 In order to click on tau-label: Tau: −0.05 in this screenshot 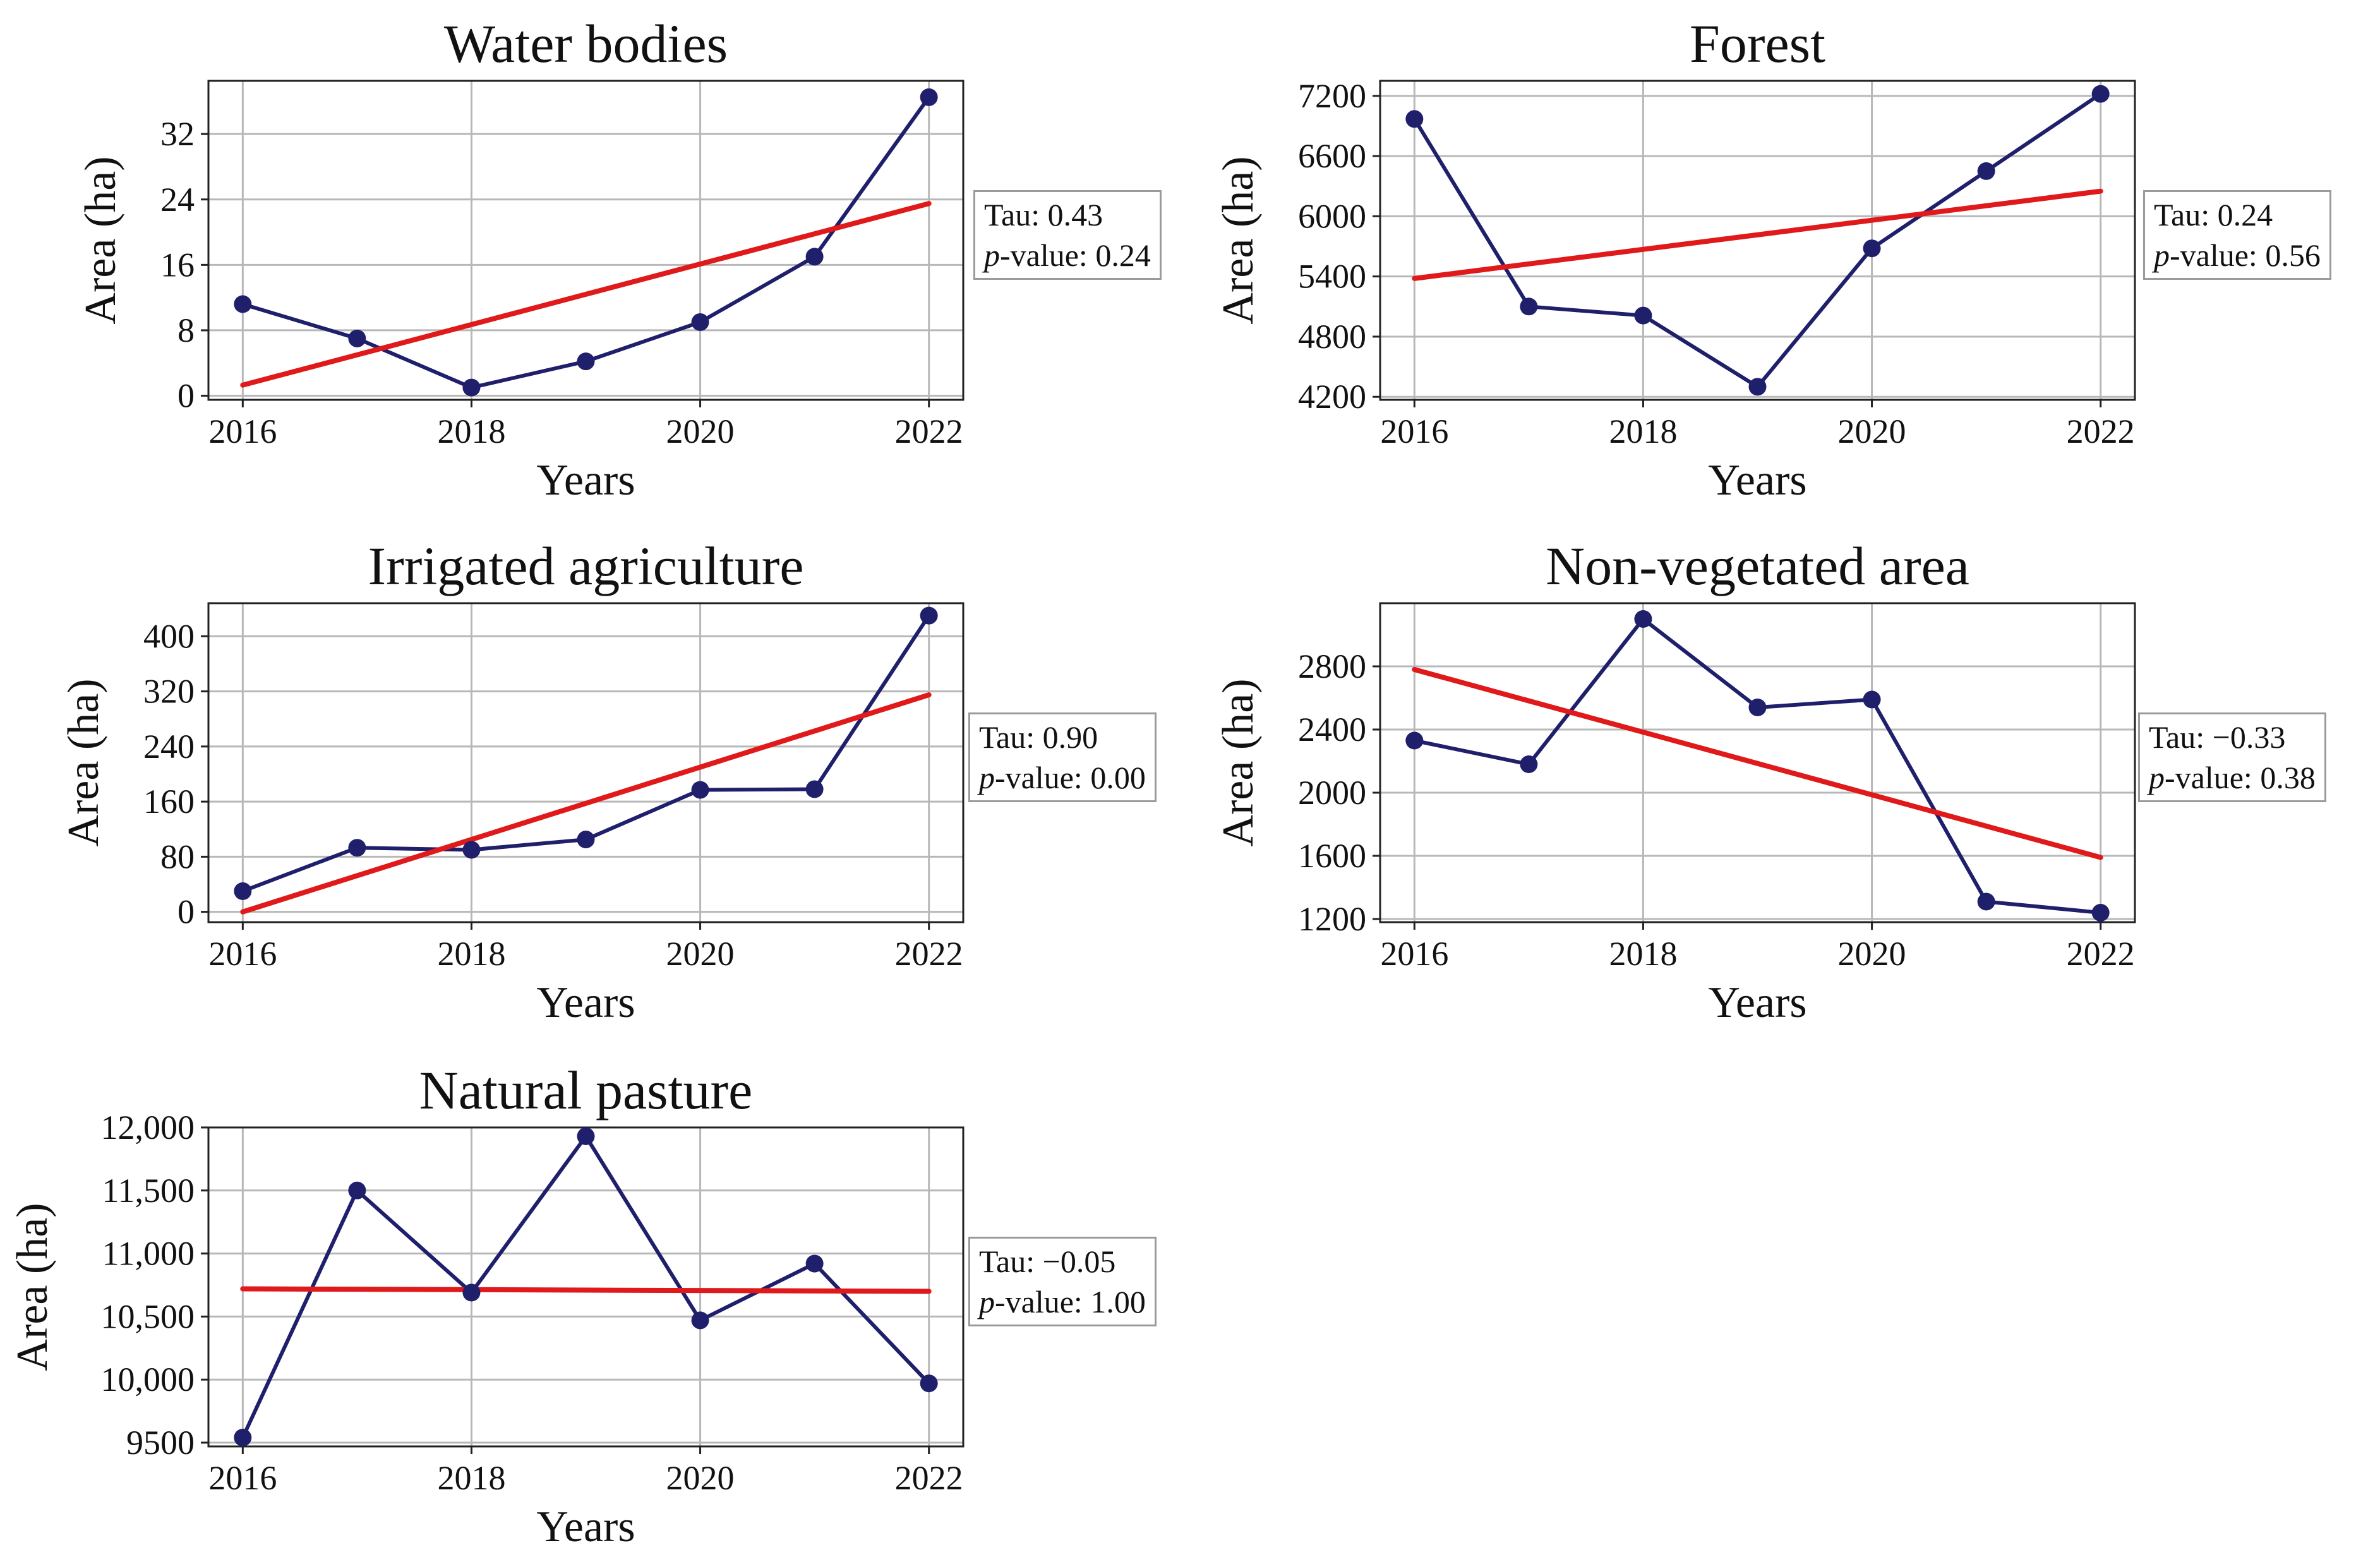, I will do `click(1047, 1261)`.